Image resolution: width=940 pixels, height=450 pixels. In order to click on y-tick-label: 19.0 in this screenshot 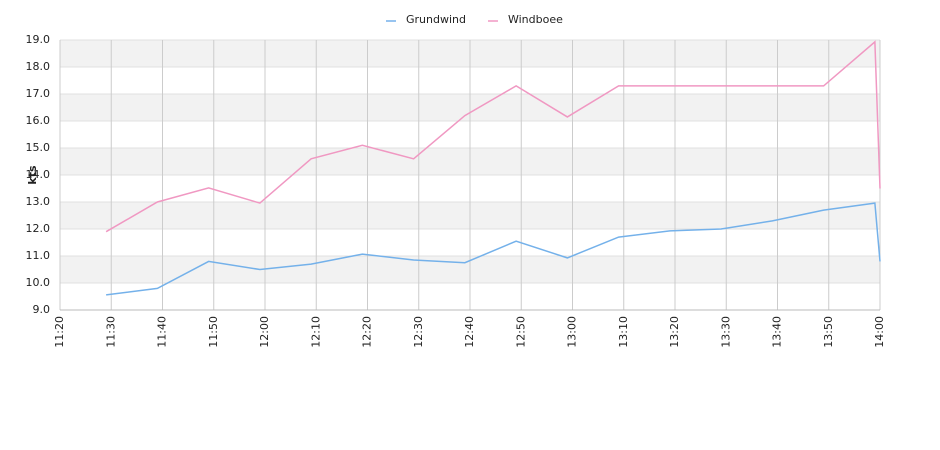, I will do `click(38, 39)`.